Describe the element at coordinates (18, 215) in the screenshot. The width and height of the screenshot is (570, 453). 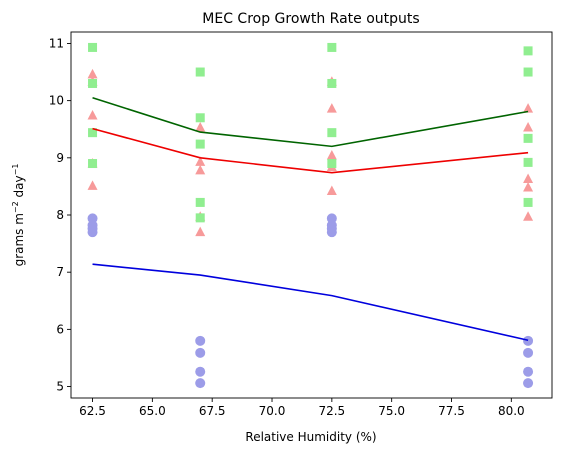
I see `y-axis-title: grams m−2 day−1` at that location.